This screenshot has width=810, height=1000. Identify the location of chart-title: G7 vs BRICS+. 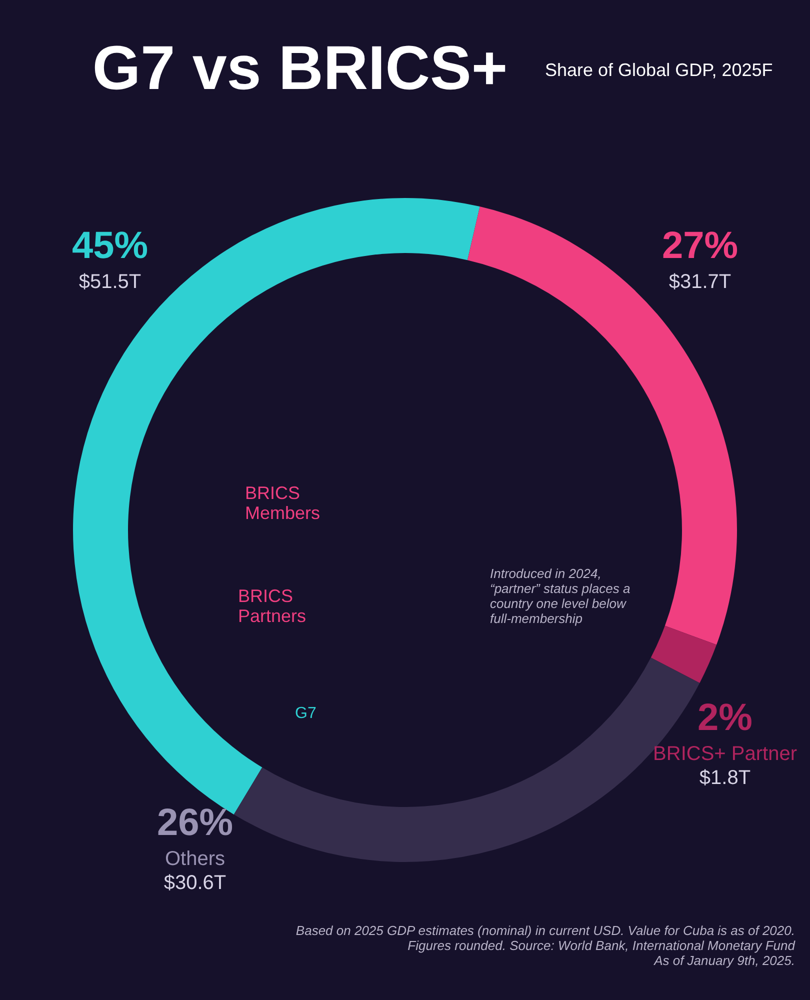
(300, 68).